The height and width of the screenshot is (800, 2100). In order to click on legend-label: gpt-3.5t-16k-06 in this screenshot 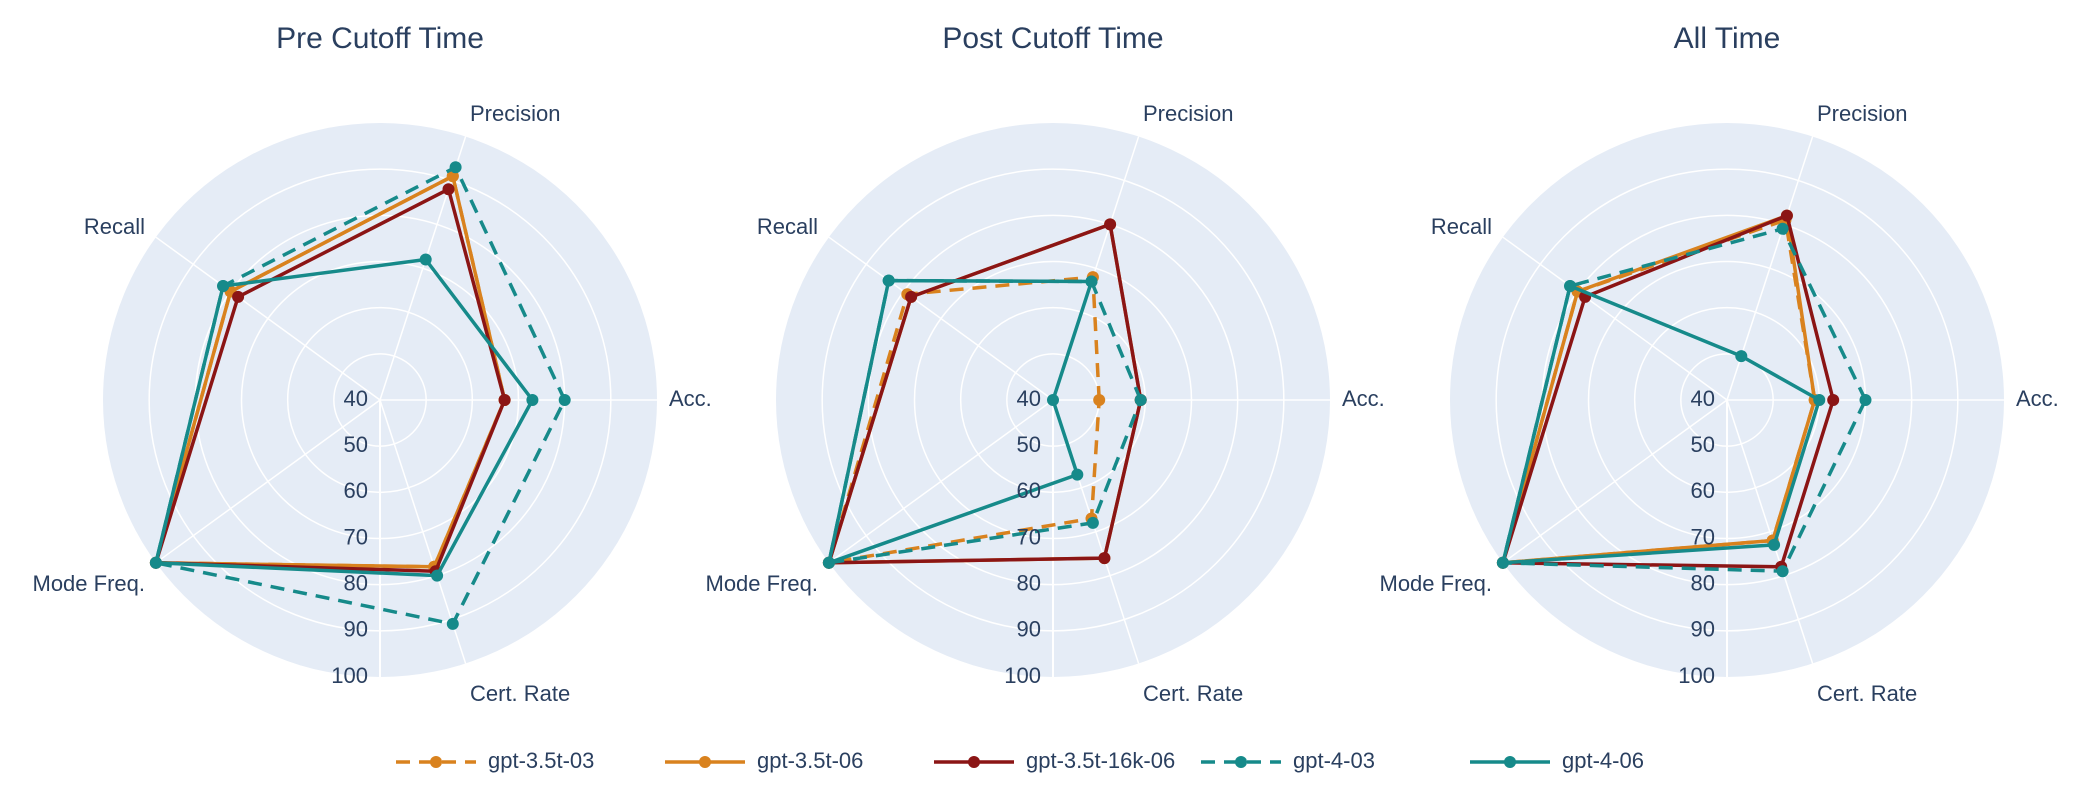, I will do `click(1100, 760)`.